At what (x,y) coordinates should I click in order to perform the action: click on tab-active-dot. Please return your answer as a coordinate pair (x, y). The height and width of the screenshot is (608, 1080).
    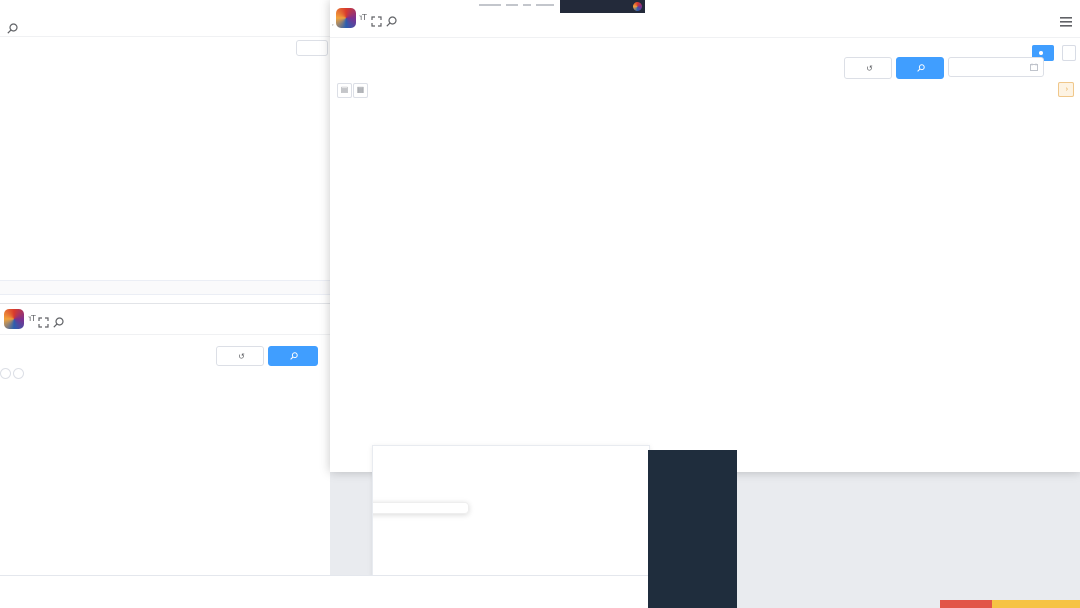
    Looking at the image, I should click on (1040, 53).